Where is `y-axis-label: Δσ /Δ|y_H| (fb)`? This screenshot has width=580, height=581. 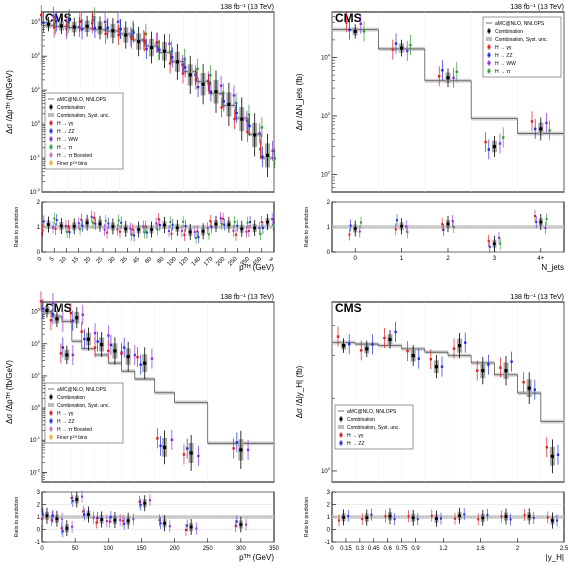
y-axis-label: Δσ /Δ|y_H| (fb) is located at coordinates (299, 391).